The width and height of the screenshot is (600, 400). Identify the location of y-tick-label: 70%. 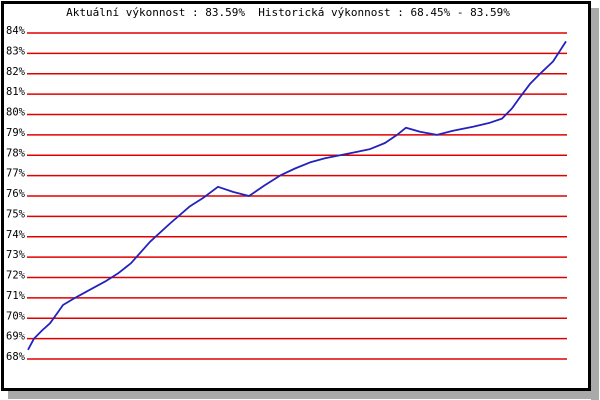
(16, 316).